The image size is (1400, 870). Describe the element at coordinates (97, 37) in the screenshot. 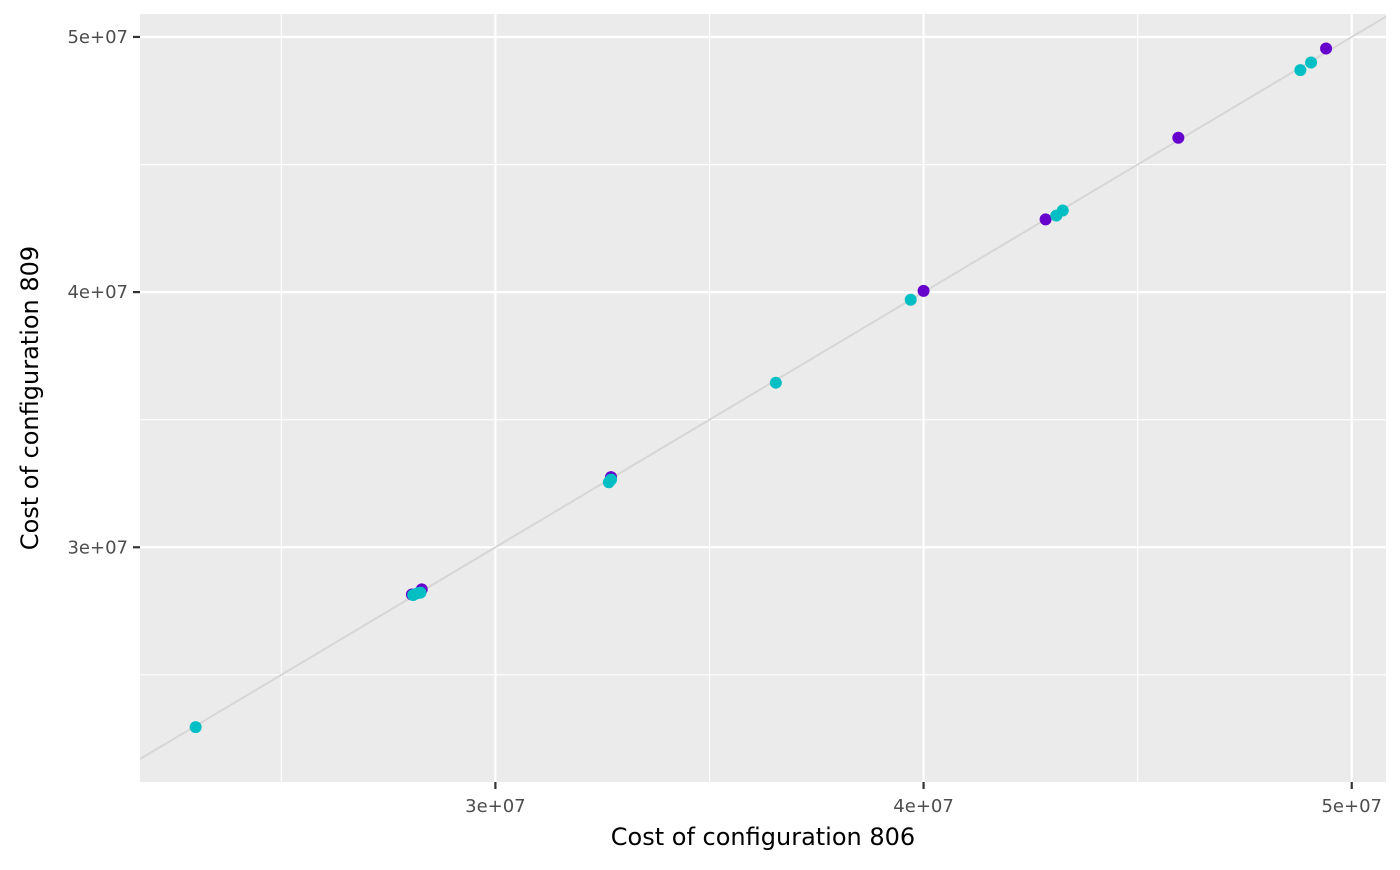

I see `y-tick-label: 5e+07` at that location.